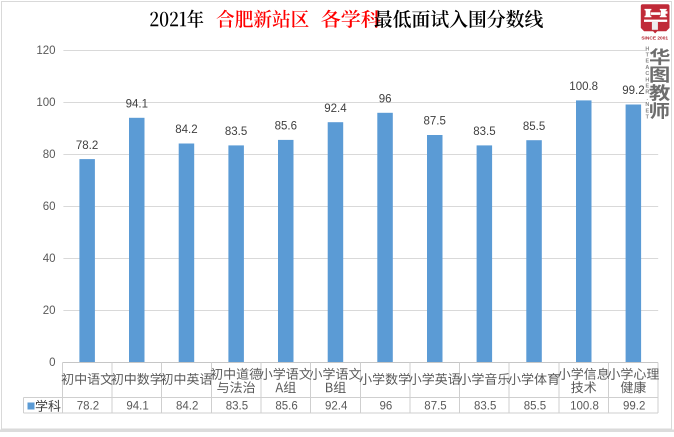 The width and height of the screenshot is (674, 437). I want to click on svg-text: 40, so click(49, 259).